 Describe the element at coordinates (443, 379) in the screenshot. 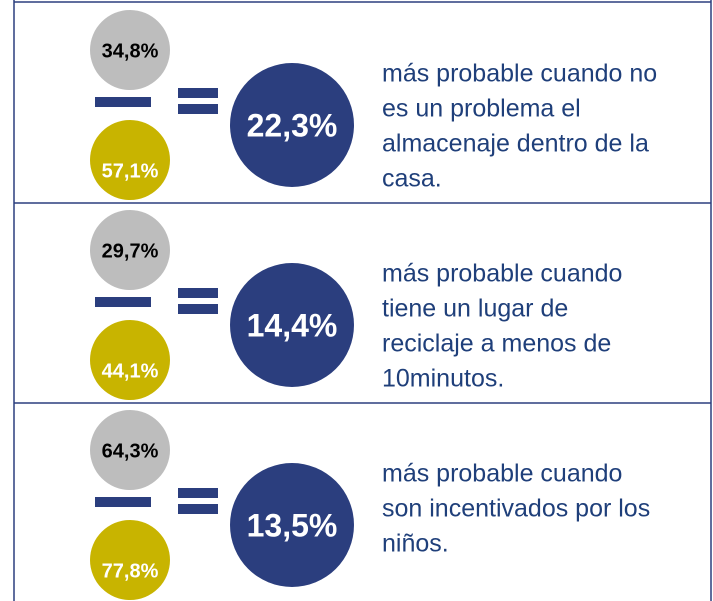

I see `description-line: 10minutos.` at that location.